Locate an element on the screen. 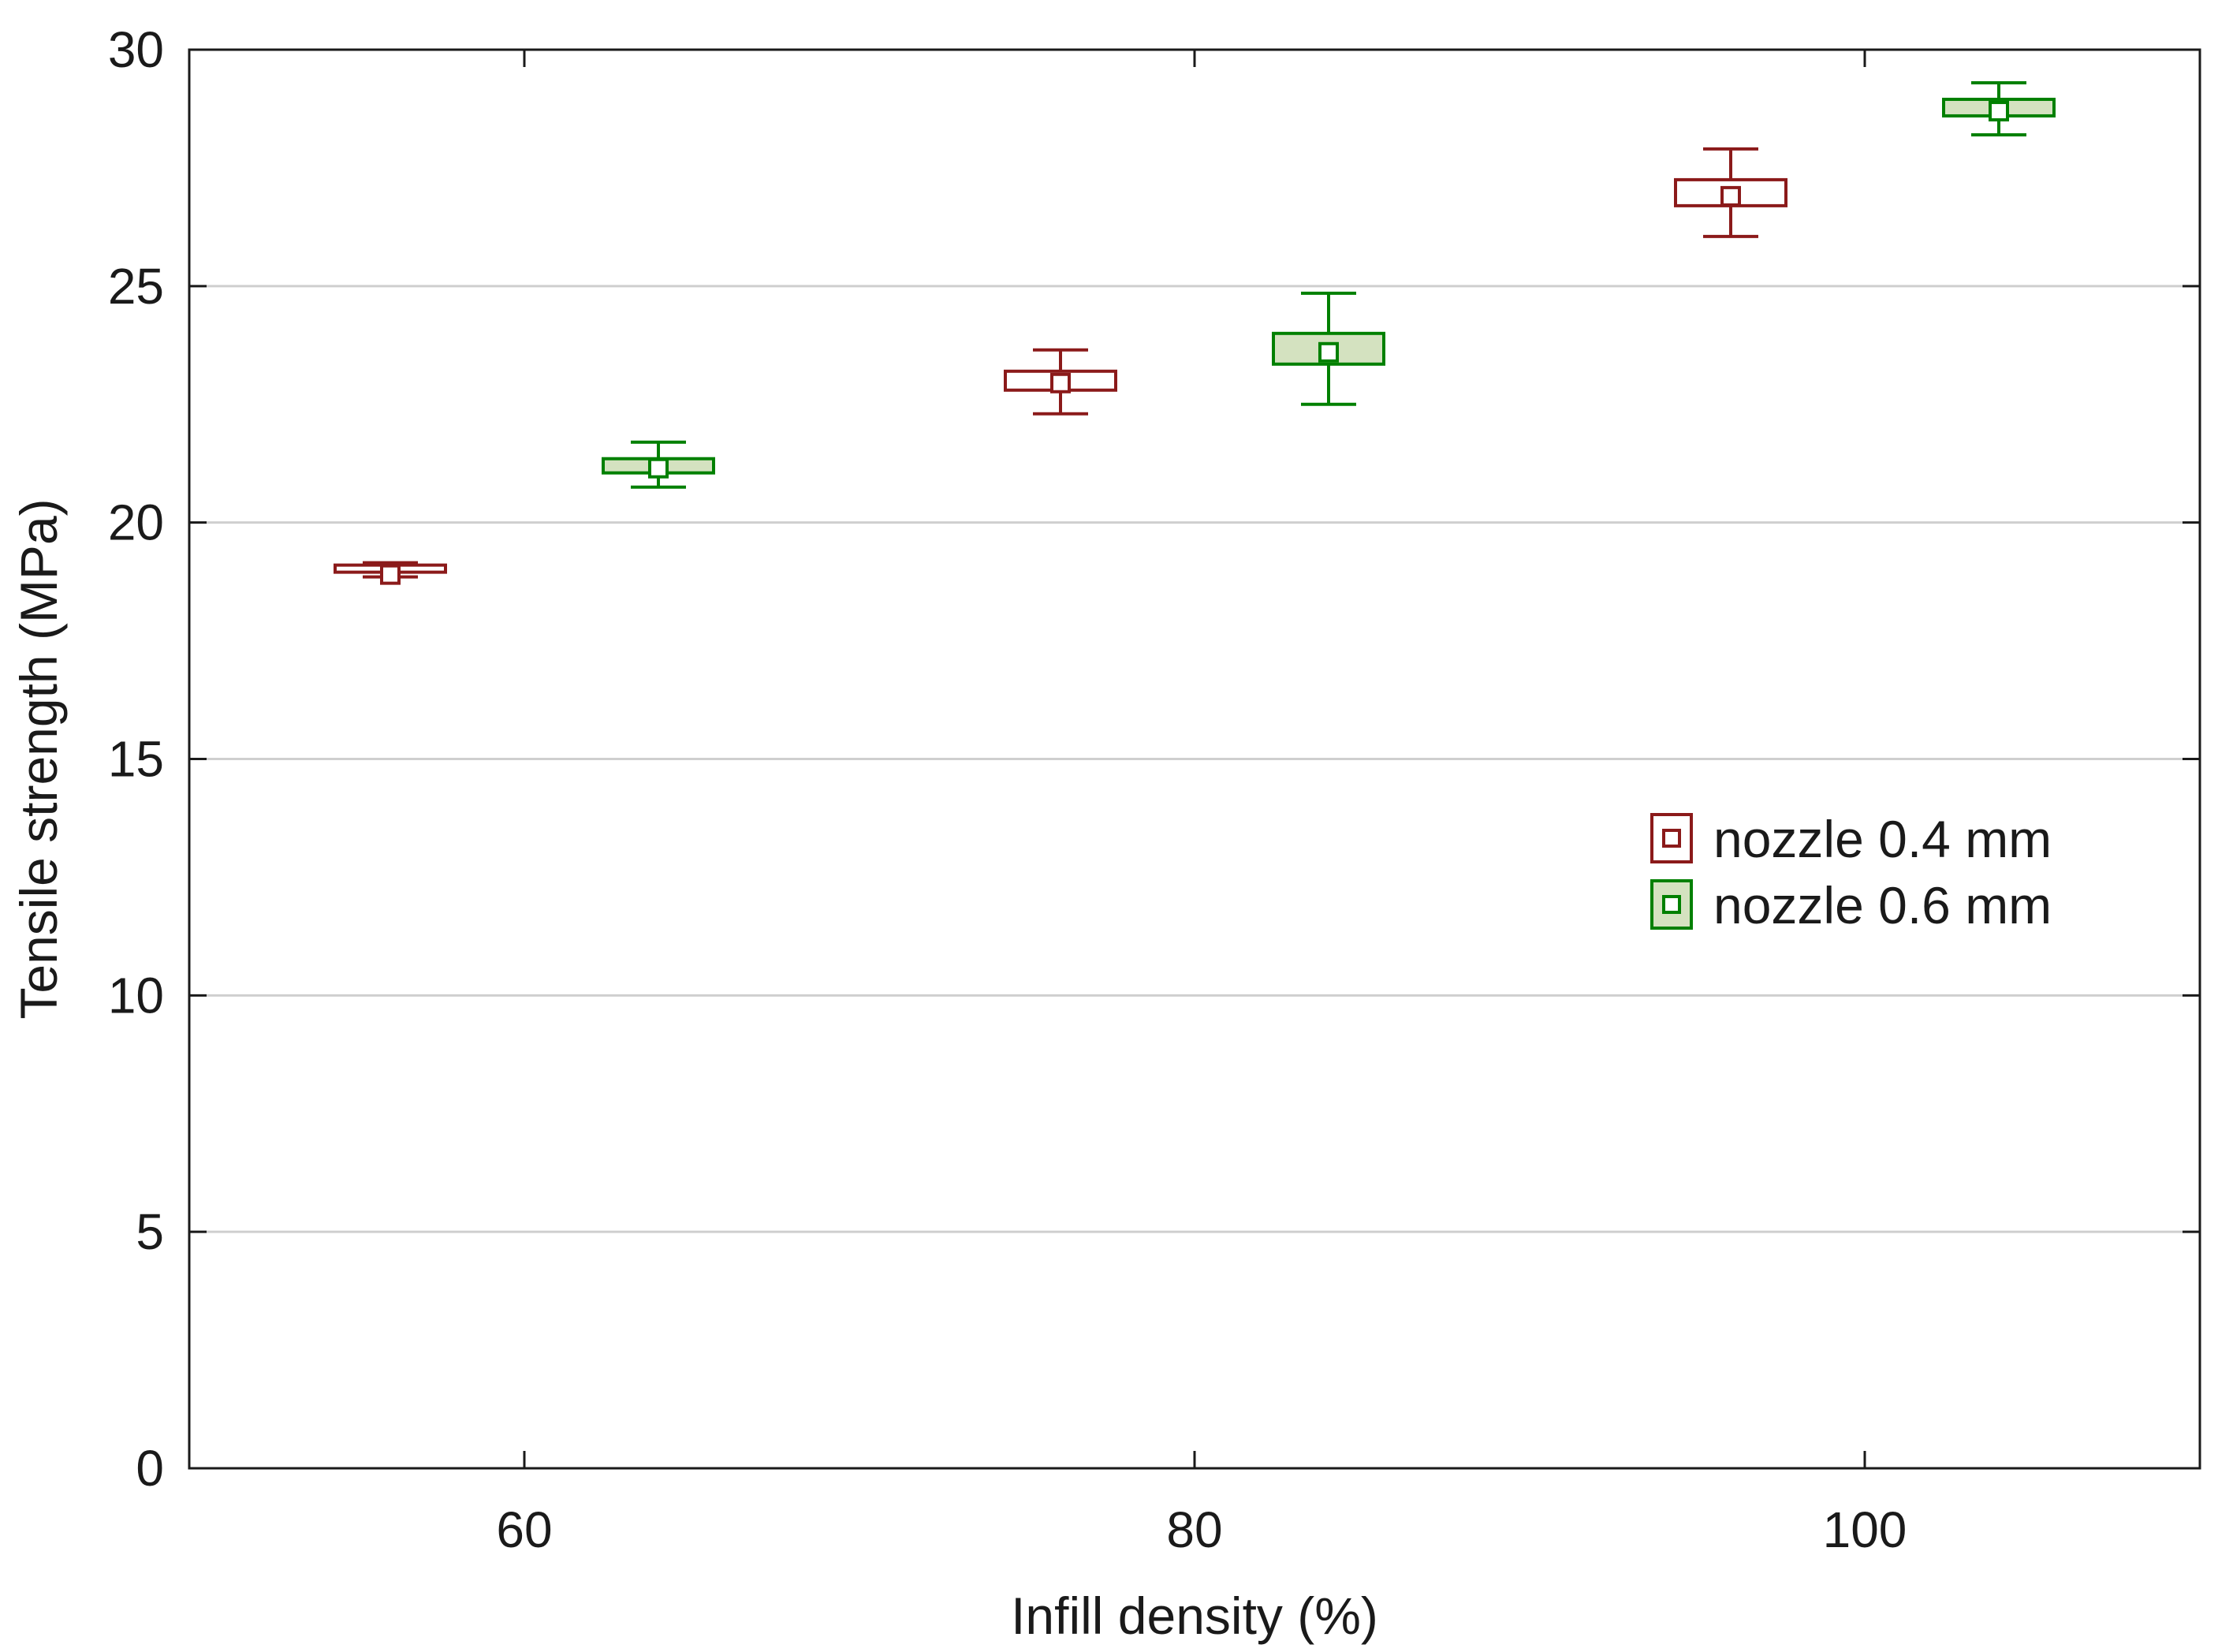  y-tick-label: 5 is located at coordinates (150, 1231).